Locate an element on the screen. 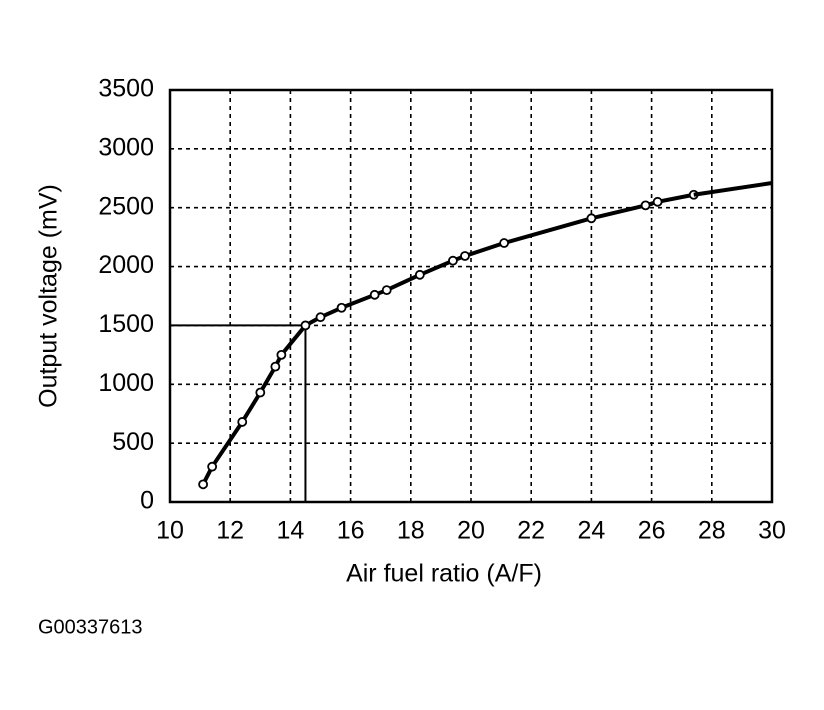 This screenshot has height=710, width=824. curve is located at coordinates (733, 189).